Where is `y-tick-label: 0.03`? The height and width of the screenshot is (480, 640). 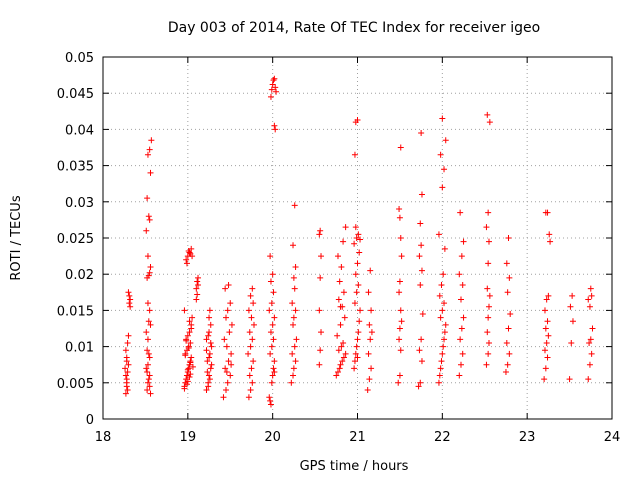
y-tick-label: 0.03 is located at coordinates (79, 203).